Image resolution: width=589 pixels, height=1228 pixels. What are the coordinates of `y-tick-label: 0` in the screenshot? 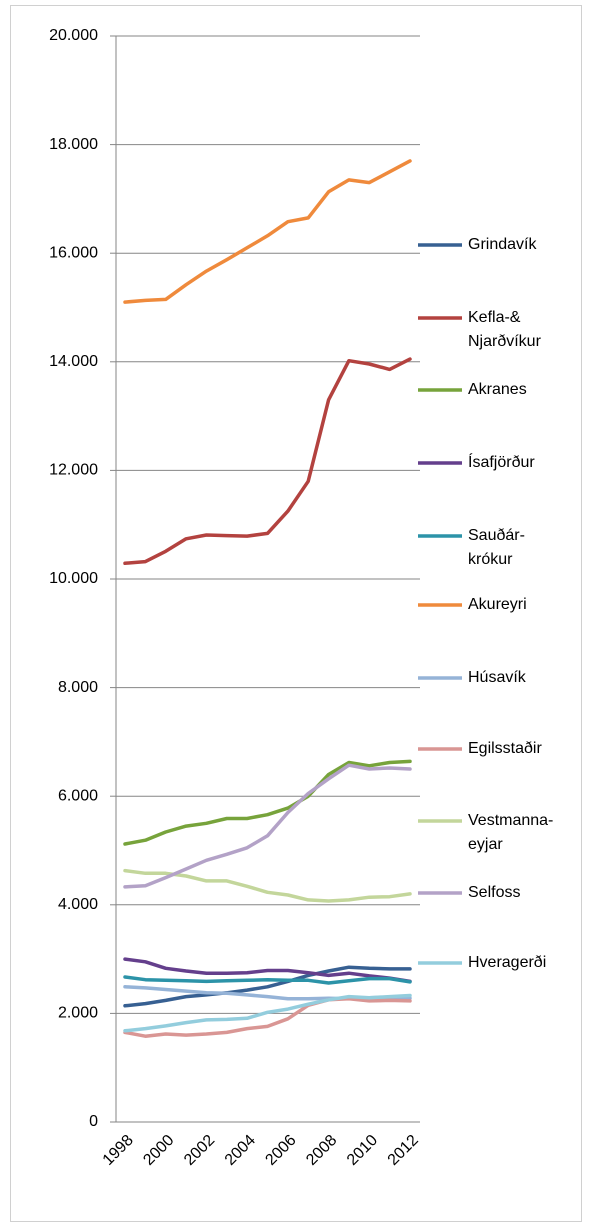 It's located at (93, 1121).